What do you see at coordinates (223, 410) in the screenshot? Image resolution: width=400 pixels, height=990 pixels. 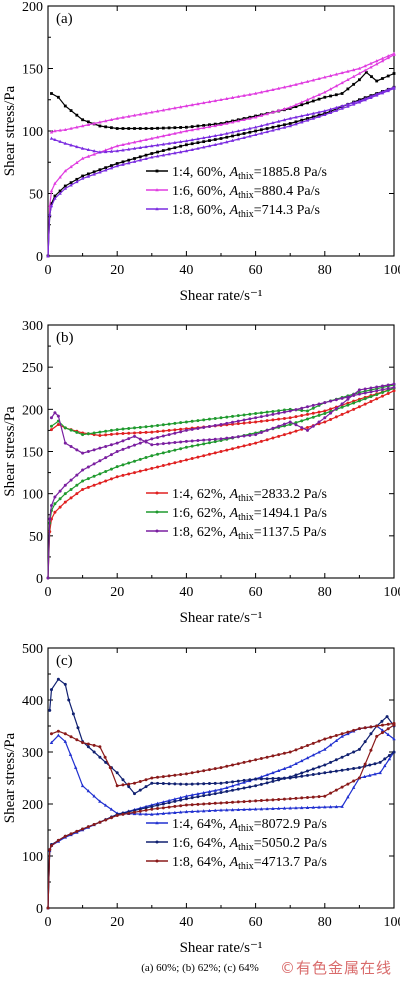 I see `series-line-down` at bounding box center [223, 410].